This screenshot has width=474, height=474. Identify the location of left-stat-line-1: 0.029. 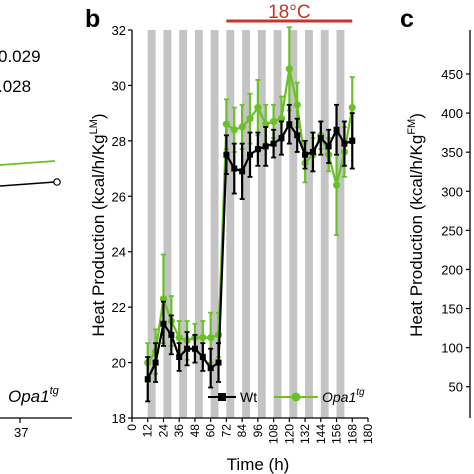
(20, 56).